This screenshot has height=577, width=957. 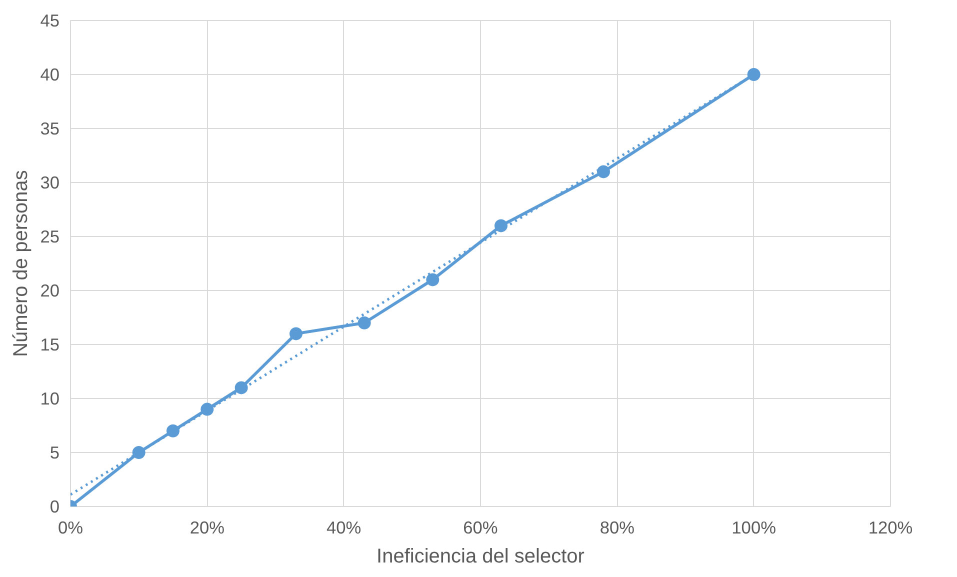 What do you see at coordinates (50, 20) in the screenshot?
I see `y-tick-label: 45` at bounding box center [50, 20].